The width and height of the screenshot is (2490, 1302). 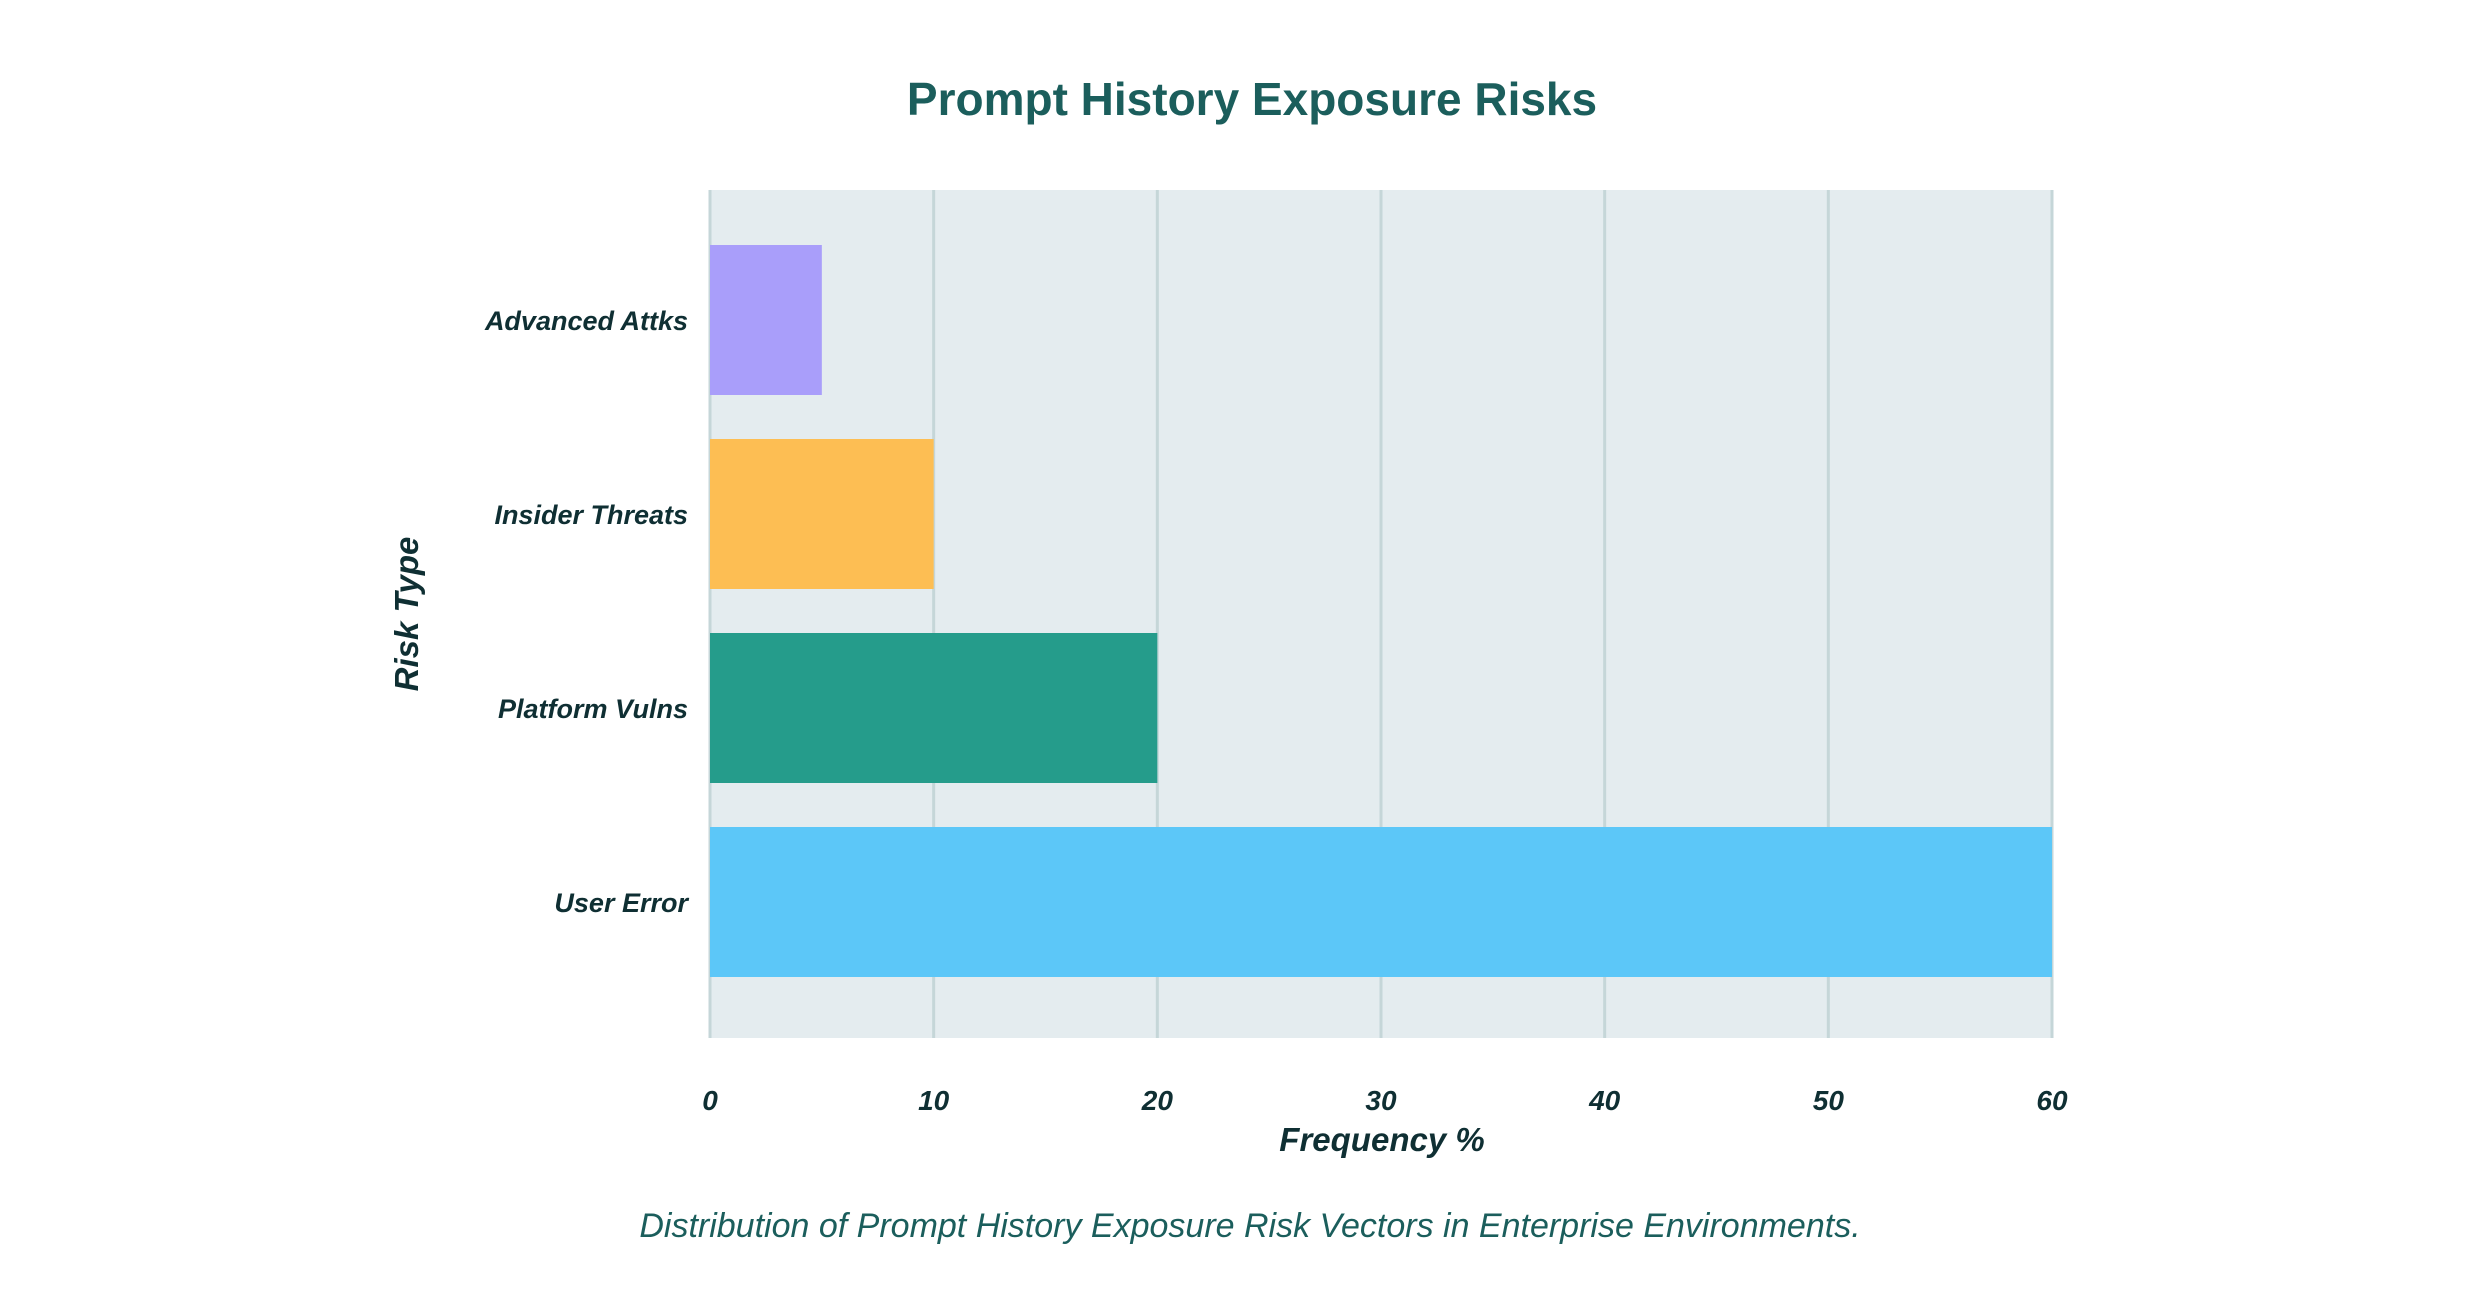 What do you see at coordinates (2052, 1100) in the screenshot?
I see `x-tick-label: 60` at bounding box center [2052, 1100].